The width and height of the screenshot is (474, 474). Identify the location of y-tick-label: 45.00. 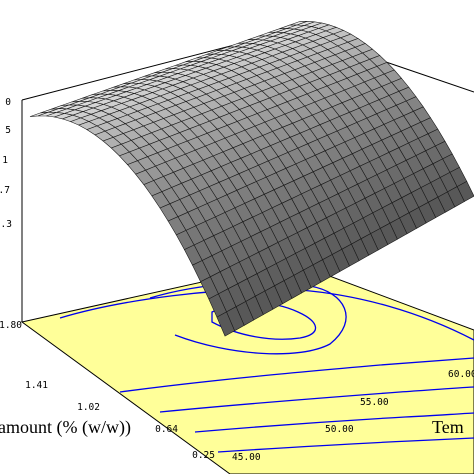
(246, 457).